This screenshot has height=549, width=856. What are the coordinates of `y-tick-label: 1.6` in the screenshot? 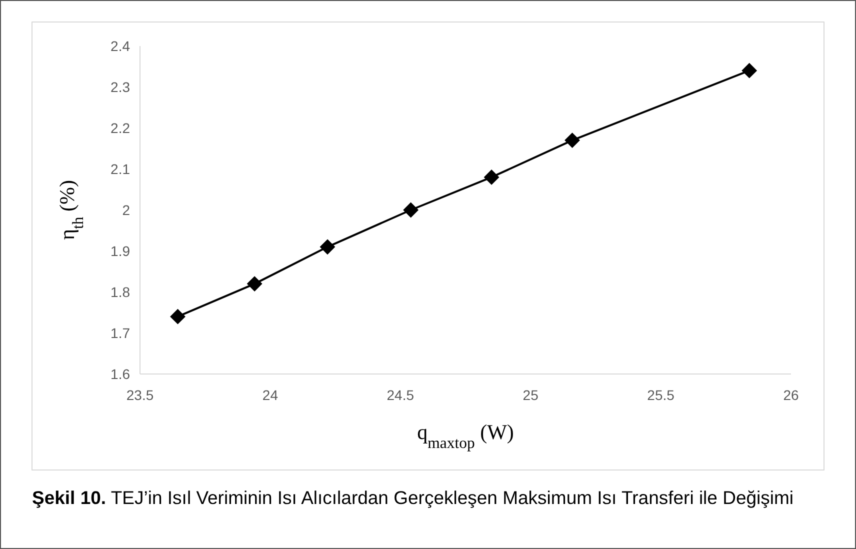 It's located at (120, 374).